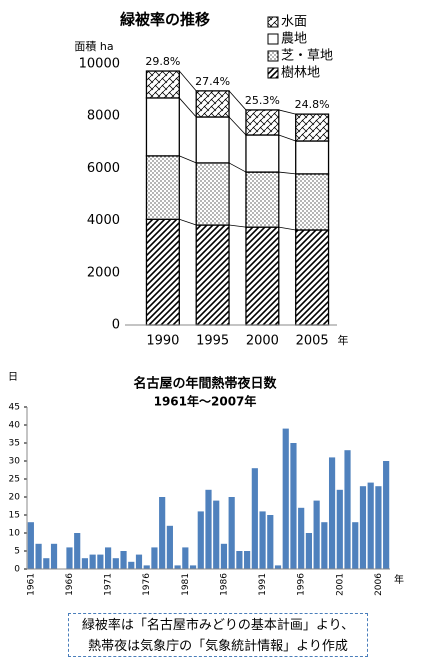  I want to click on y-tick-label: 30, so click(15, 462).